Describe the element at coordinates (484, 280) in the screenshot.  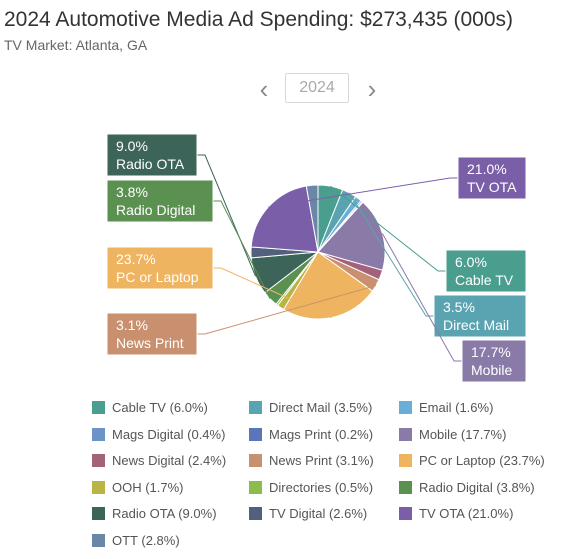
I see `callout-name-cable-tv: Cable TV` at that location.